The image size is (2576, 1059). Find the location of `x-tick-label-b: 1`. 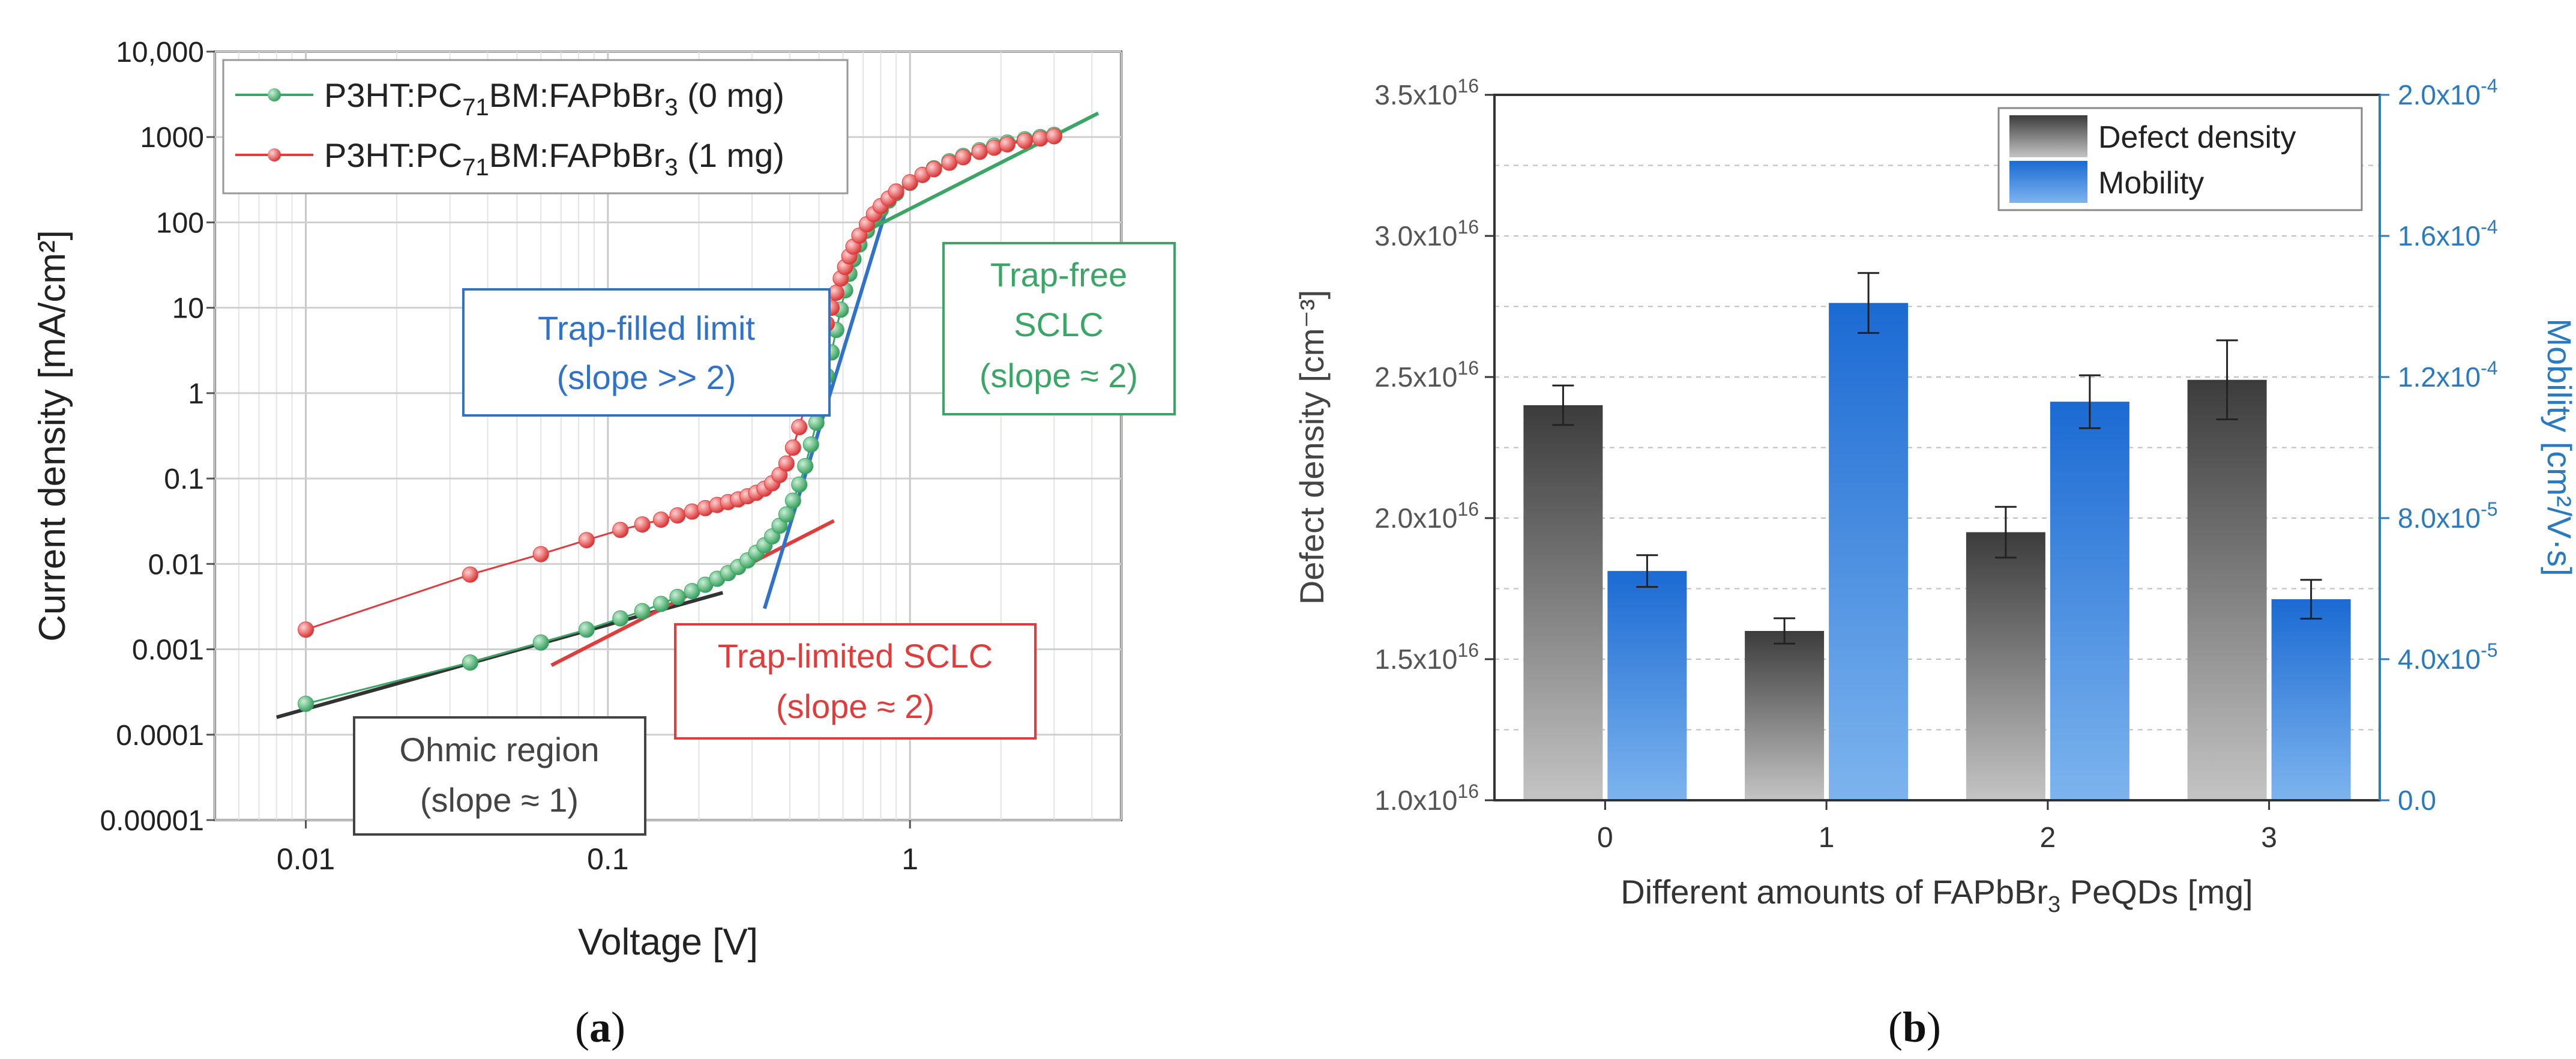

x-tick-label-b: 1 is located at coordinates (1827, 838).